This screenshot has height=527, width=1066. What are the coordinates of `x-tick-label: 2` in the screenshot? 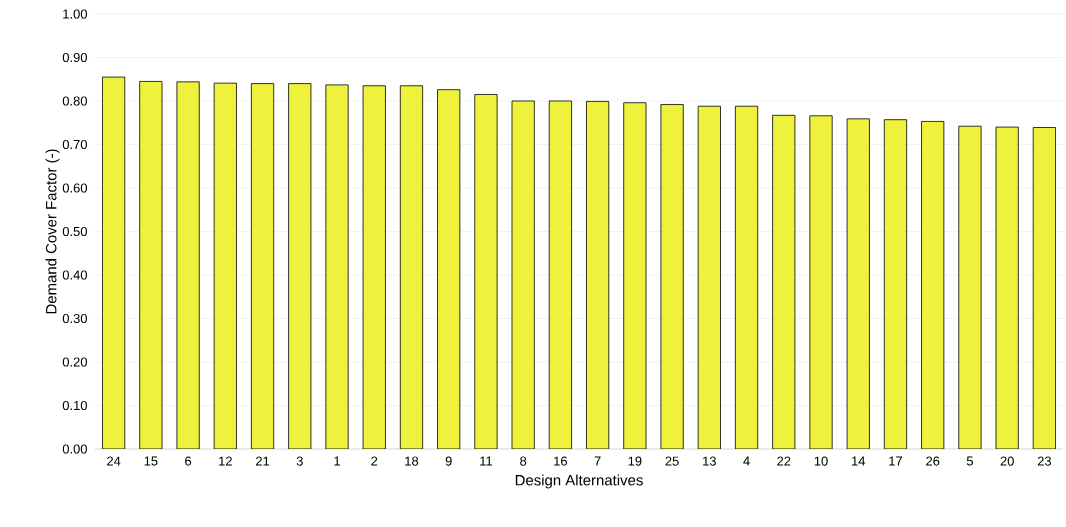 It's located at (374, 461).